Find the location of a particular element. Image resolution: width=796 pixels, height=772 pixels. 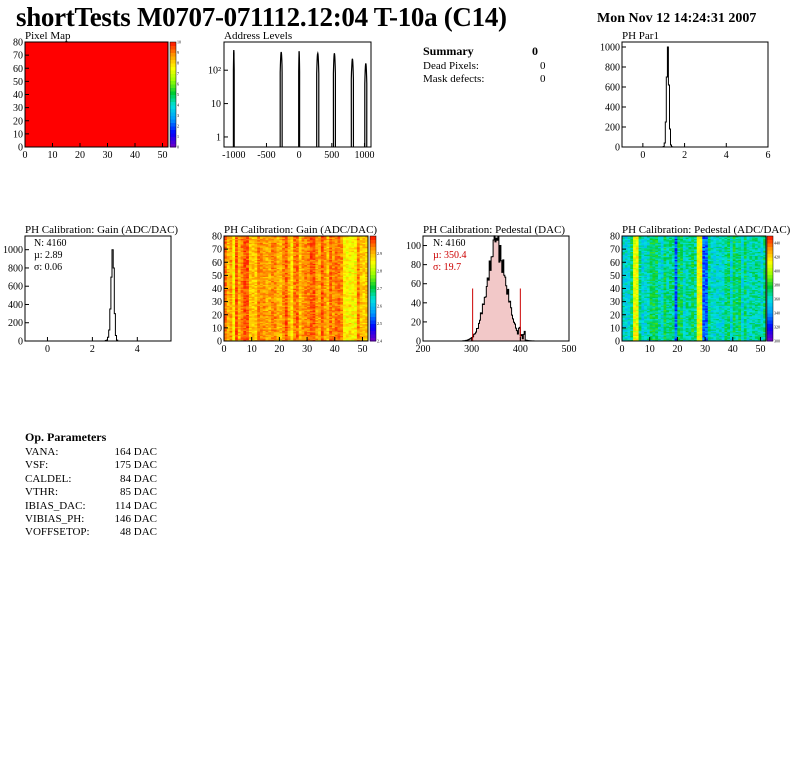

x-tick-label: 4 is located at coordinates (726, 155).